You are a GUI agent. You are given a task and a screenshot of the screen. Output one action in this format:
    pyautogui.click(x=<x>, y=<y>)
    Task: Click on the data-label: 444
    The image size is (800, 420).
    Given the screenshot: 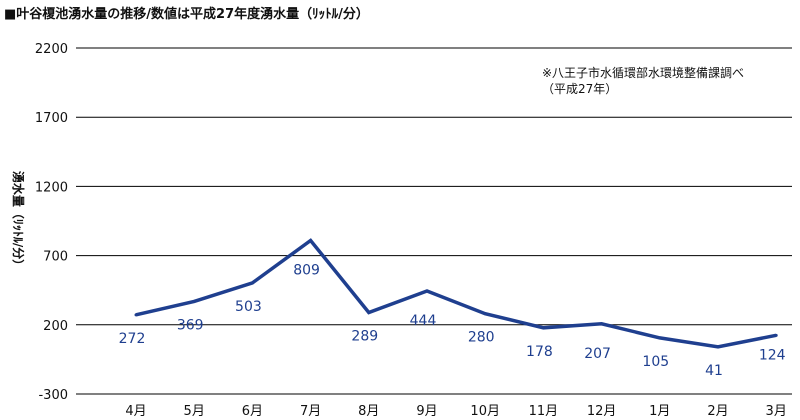 What is the action you would take?
    pyautogui.click(x=423, y=321)
    